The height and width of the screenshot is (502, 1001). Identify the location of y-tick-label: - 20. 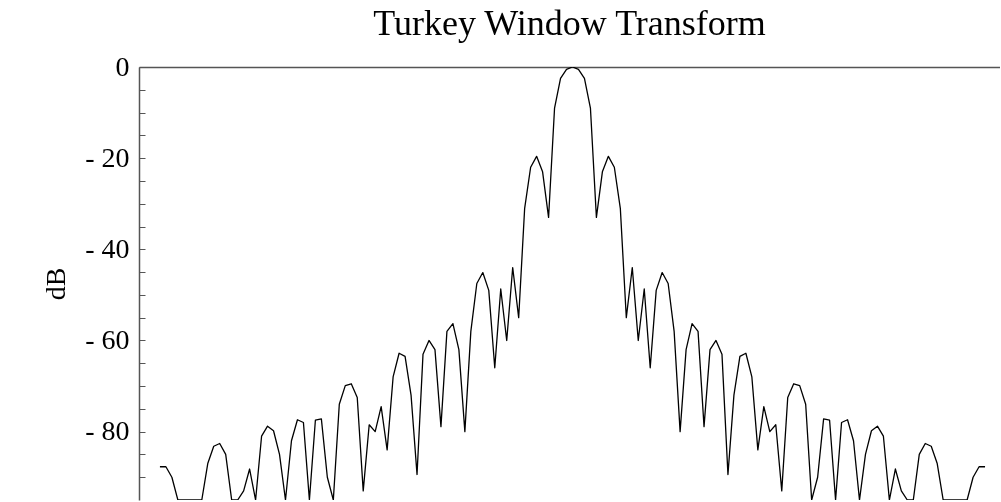
(107, 157).